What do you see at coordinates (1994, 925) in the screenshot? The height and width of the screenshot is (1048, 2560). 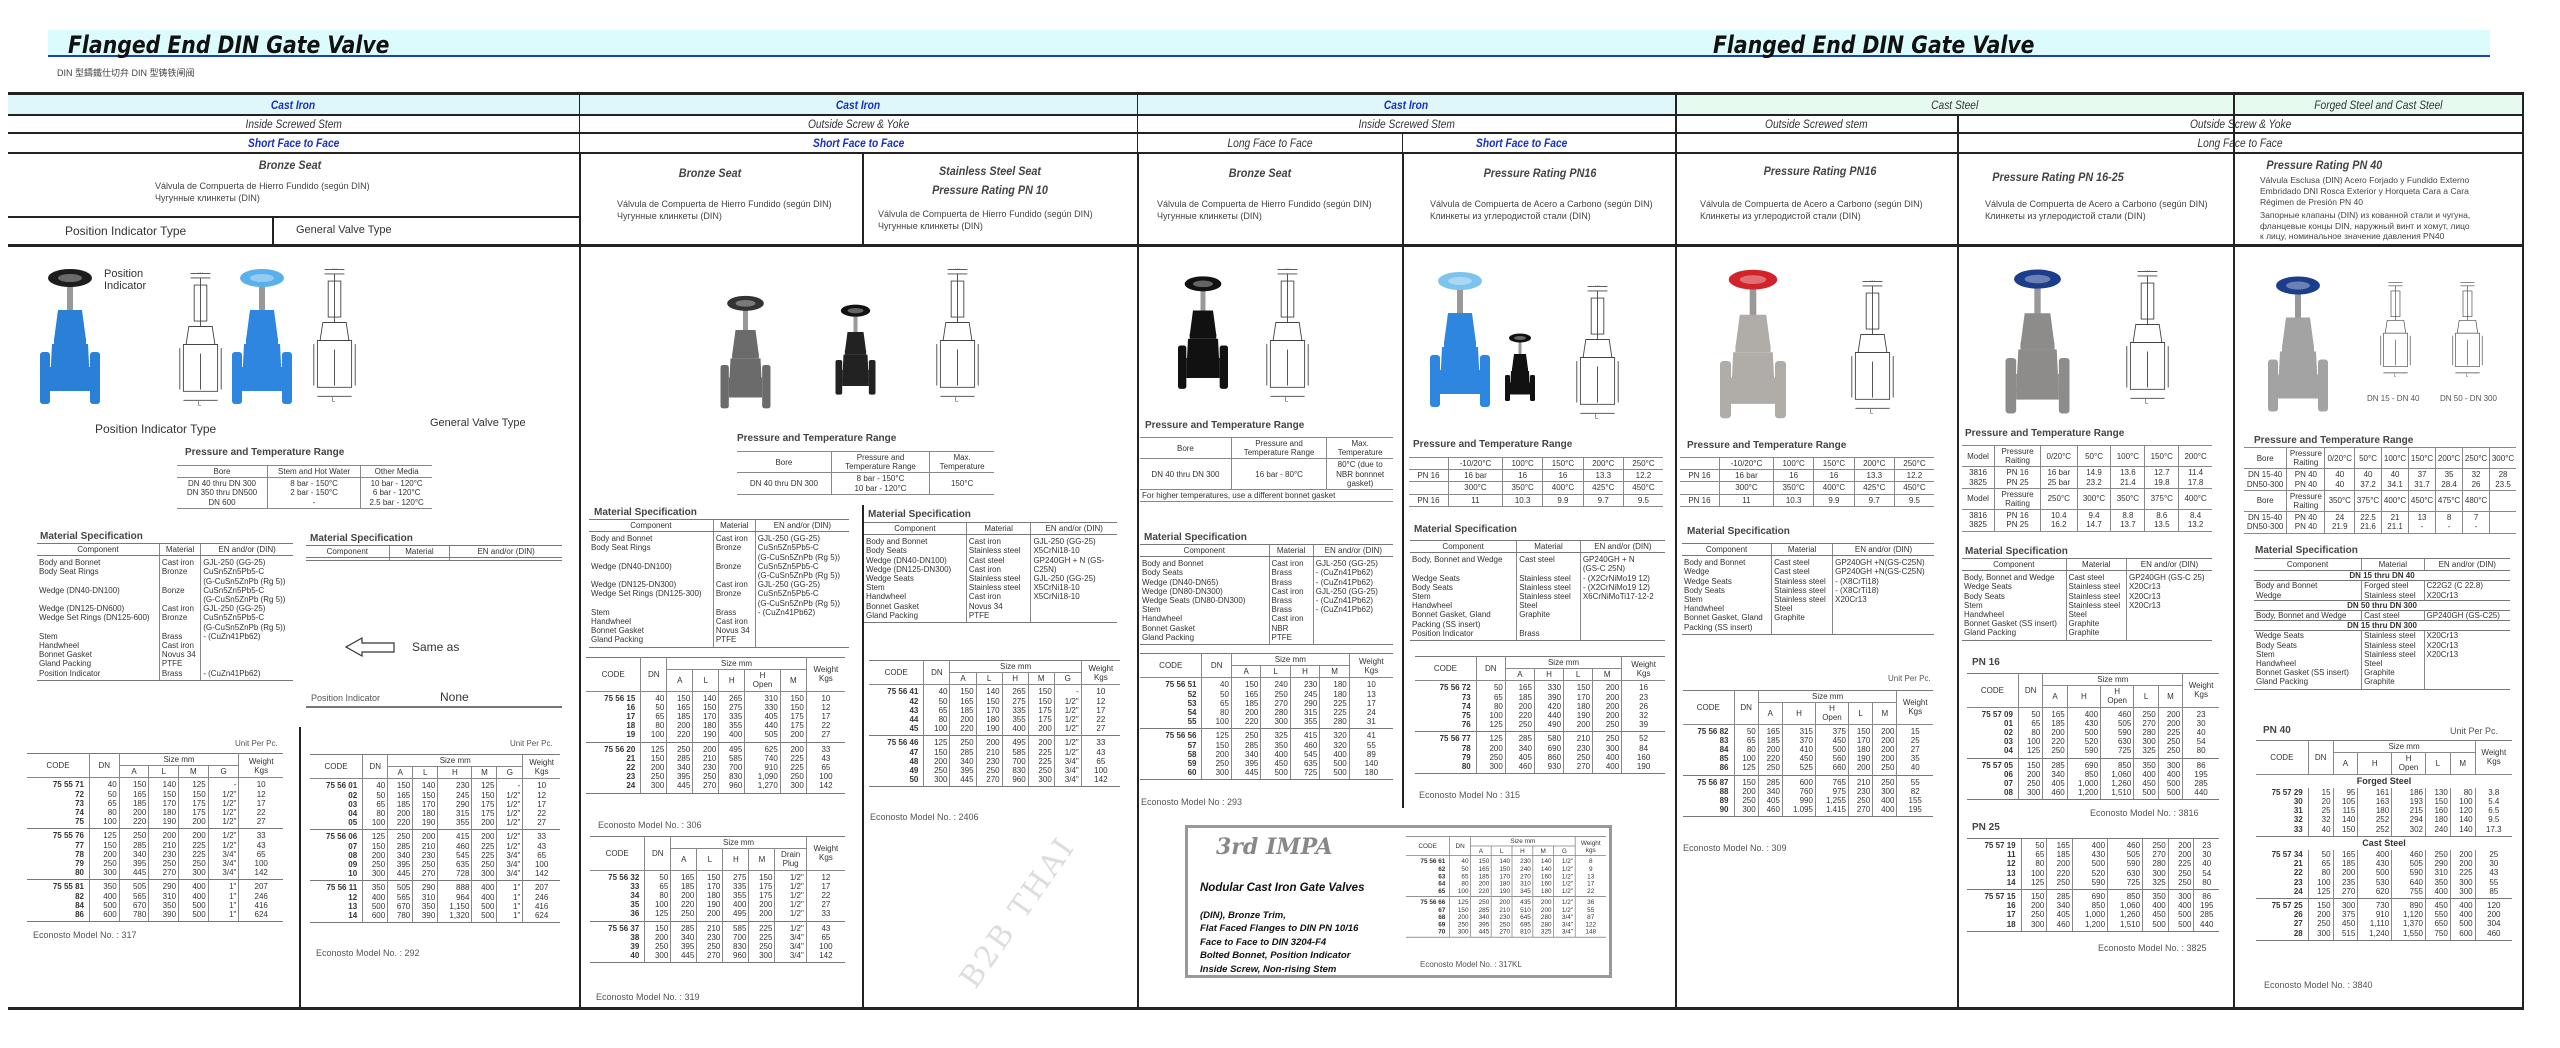 I see `table-cell: 18` at bounding box center [1994, 925].